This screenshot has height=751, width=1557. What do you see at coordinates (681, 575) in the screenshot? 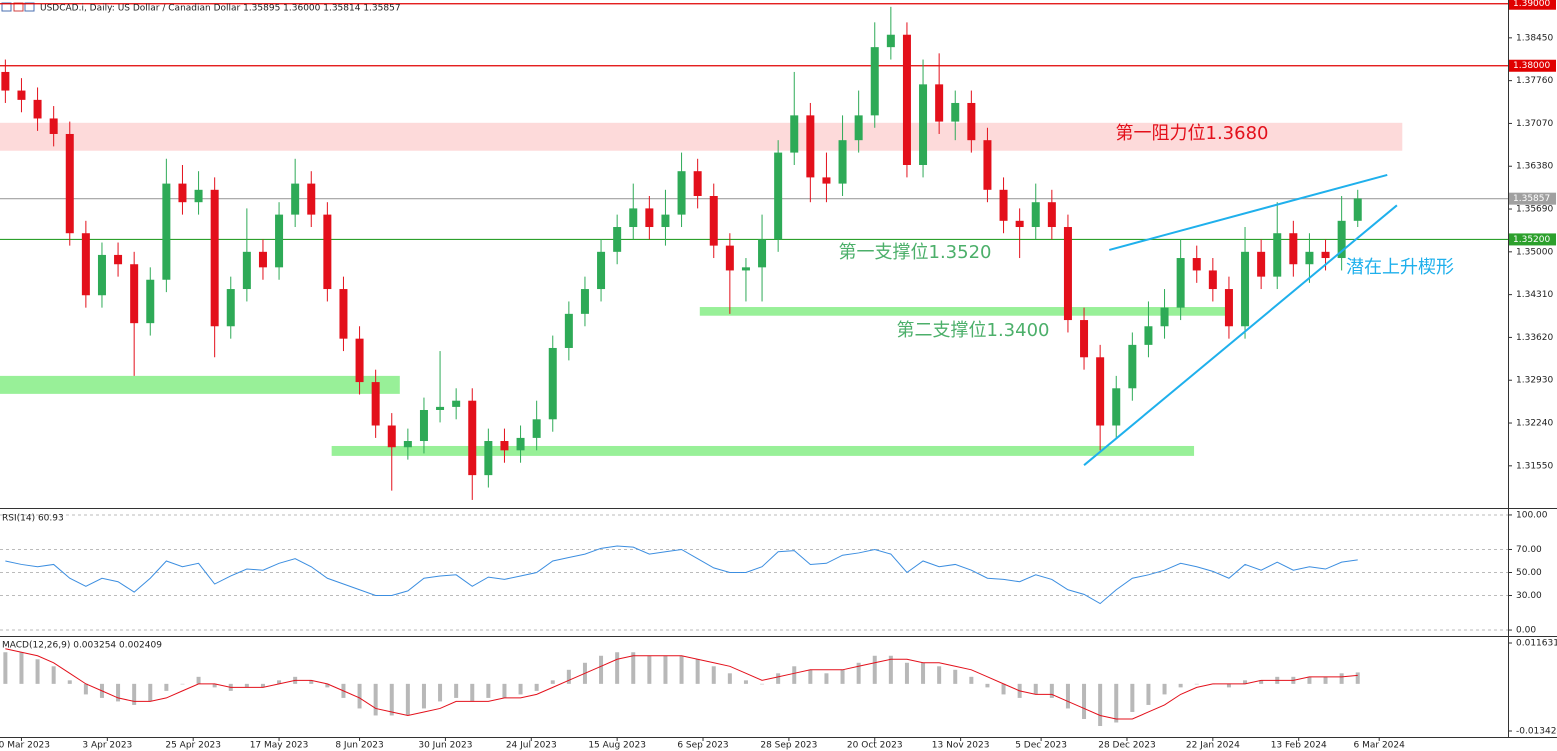
I see `rsi-line` at bounding box center [681, 575].